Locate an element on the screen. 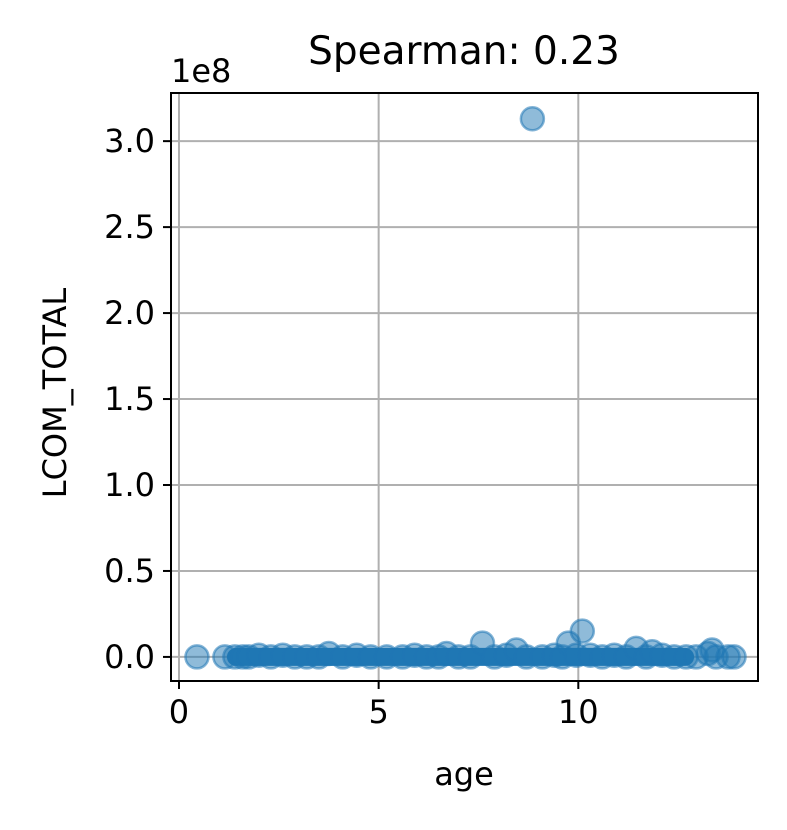 This screenshot has width=787, height=830. y-axis-label: LCOM_TOTAL is located at coordinates (55, 393).